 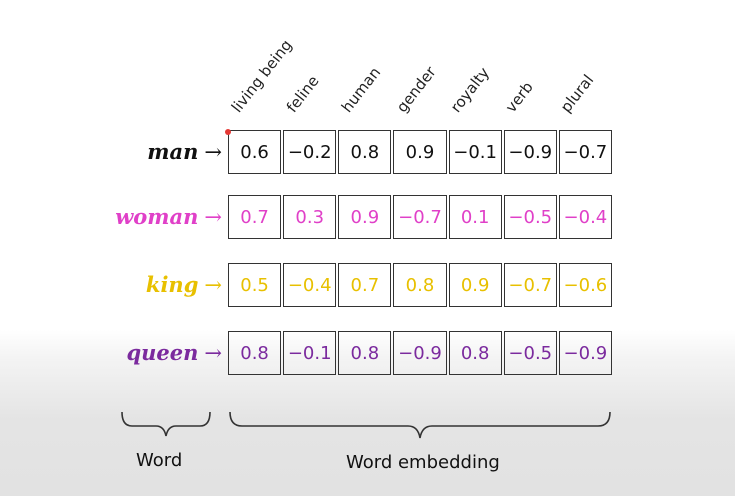 What do you see at coordinates (585, 285) in the screenshot?
I see `embedding-cell: −0.6` at bounding box center [585, 285].